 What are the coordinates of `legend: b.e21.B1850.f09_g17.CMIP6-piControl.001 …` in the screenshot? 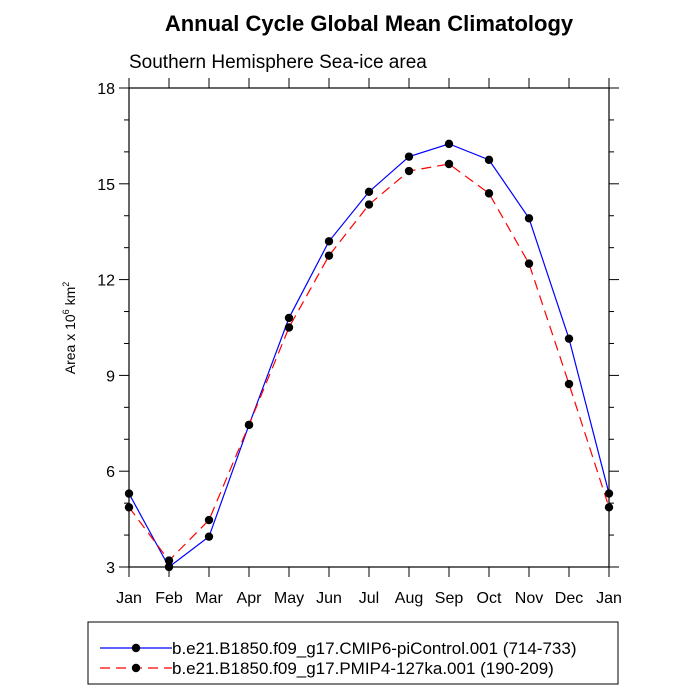 It's located at (353, 653).